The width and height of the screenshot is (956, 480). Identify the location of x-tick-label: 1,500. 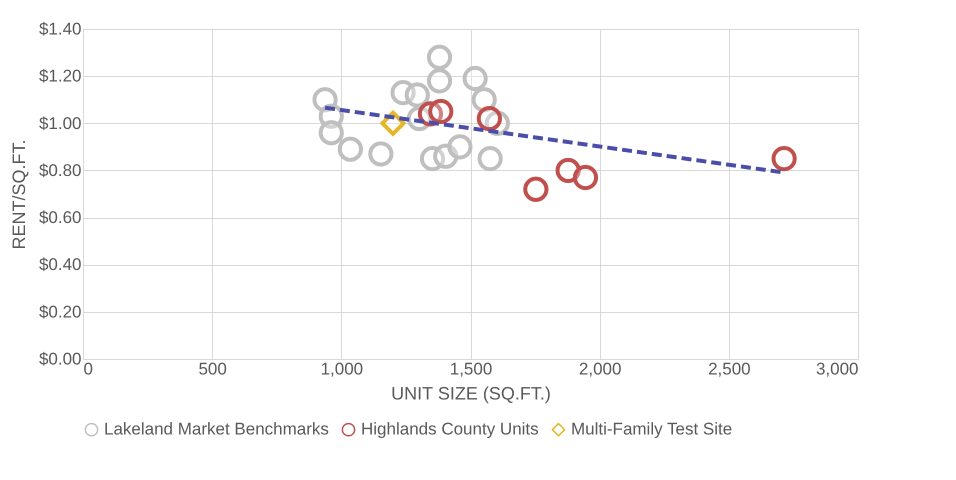
(471, 369).